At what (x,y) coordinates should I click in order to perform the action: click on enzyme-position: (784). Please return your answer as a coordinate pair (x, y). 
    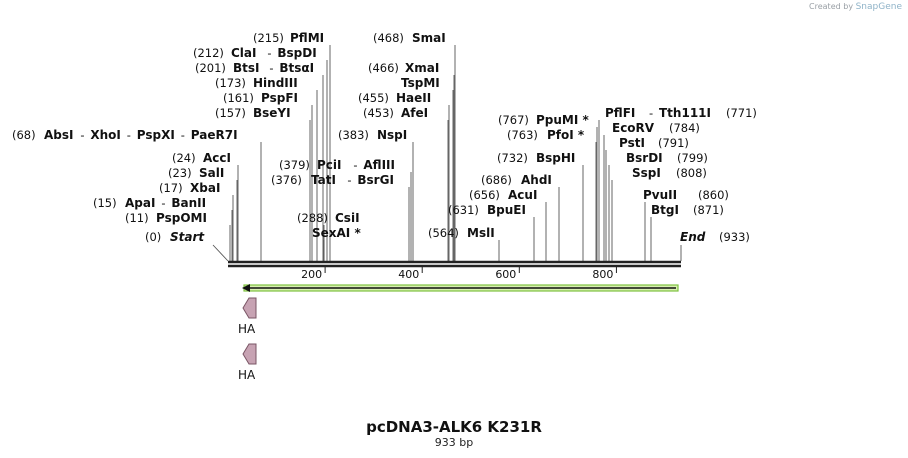
    Looking at the image, I should click on (684, 128).